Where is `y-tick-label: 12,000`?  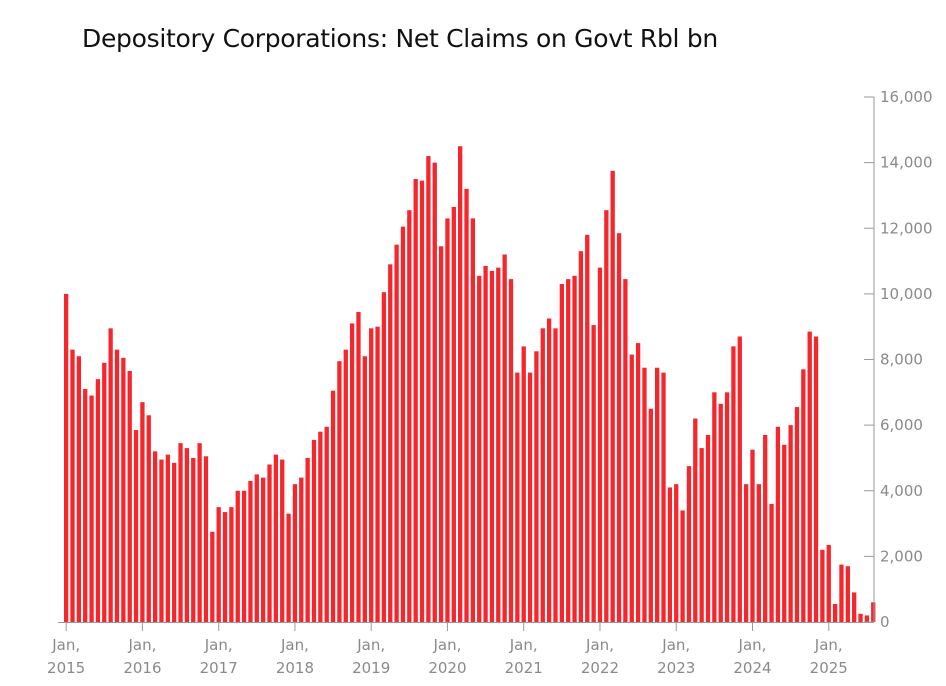 y-tick-label: 12,000 is located at coordinates (906, 228).